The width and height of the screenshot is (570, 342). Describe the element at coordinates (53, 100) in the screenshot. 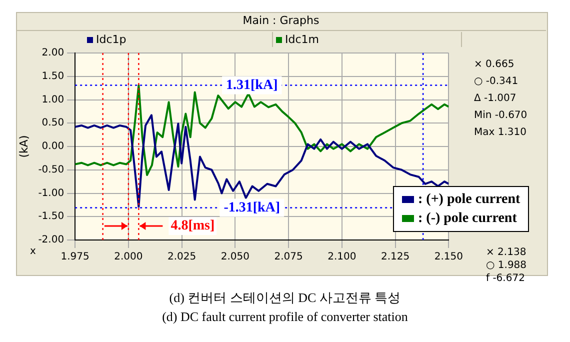

I see `y-tick-label: 1.00` at that location.